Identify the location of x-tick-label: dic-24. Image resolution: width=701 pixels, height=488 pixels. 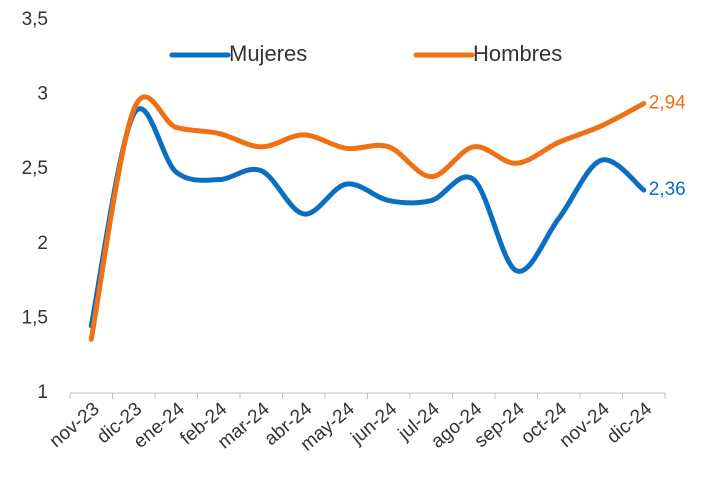
(629, 423).